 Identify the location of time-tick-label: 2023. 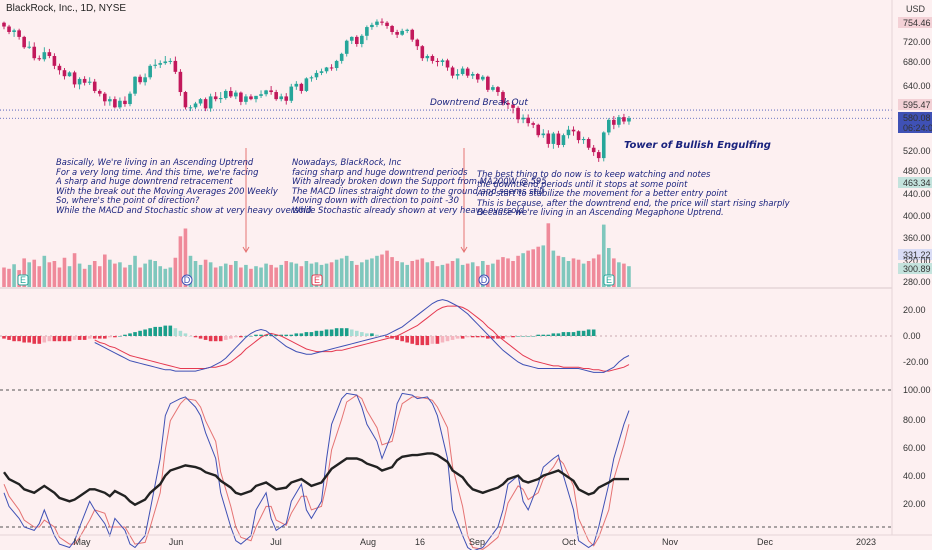
(866, 542).